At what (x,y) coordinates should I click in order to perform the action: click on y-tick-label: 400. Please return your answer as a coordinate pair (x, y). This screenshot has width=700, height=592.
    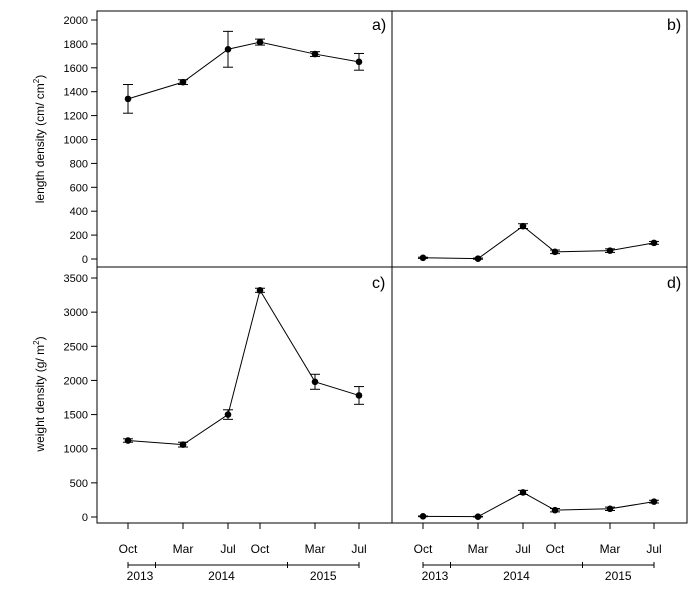
    Looking at the image, I should click on (79, 212).